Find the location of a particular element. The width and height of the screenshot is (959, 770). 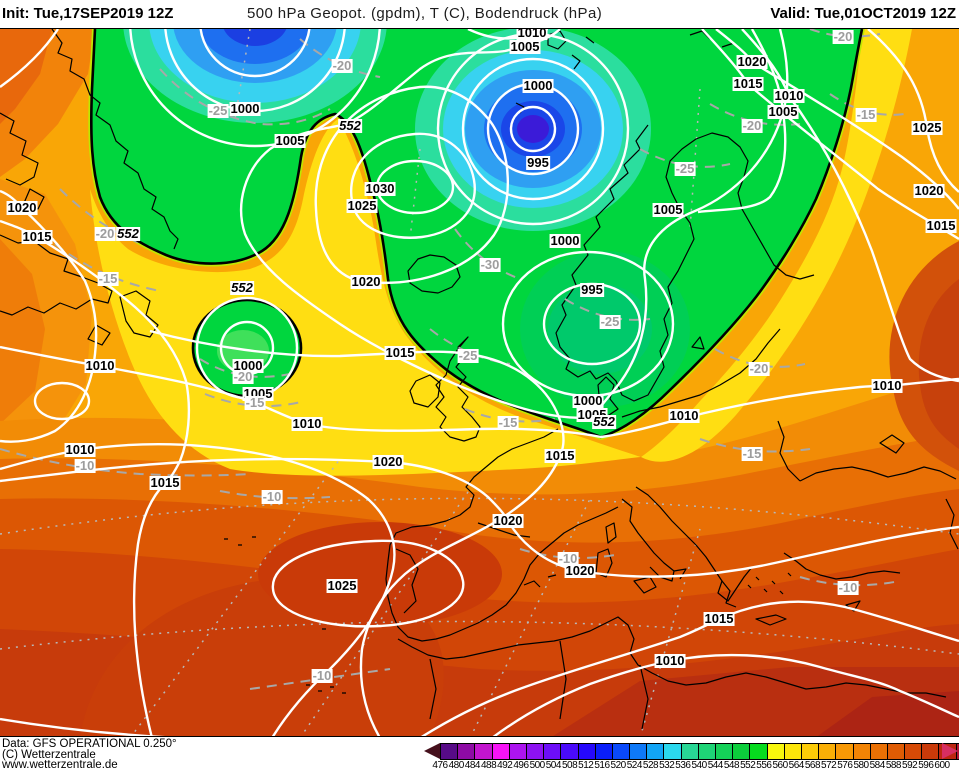

colorbar-tick: 576 is located at coordinates (845, 765).